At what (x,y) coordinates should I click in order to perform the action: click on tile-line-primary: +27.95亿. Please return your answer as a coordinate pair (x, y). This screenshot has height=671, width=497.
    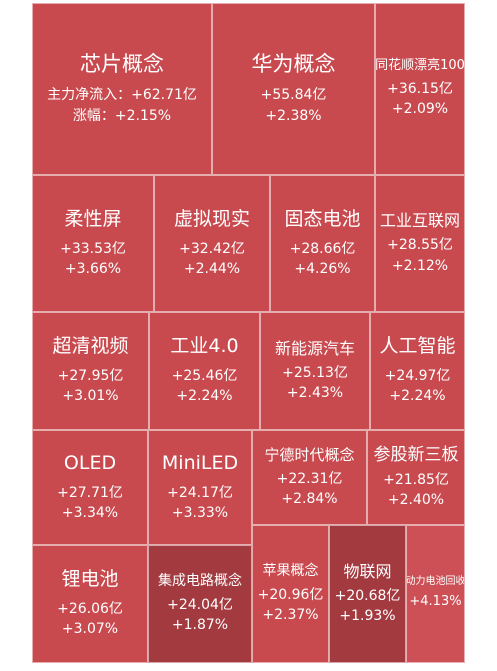
    Looking at the image, I should click on (90, 376).